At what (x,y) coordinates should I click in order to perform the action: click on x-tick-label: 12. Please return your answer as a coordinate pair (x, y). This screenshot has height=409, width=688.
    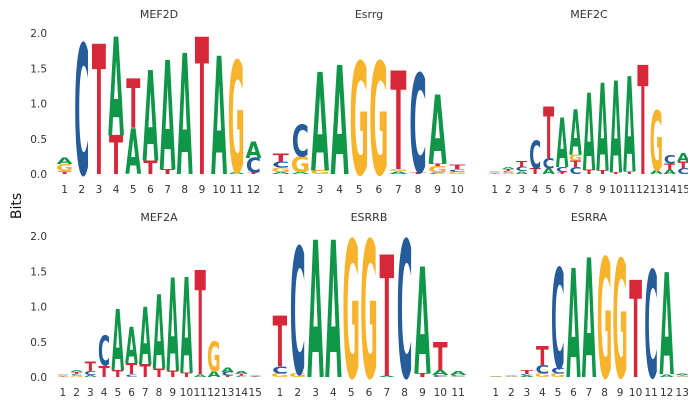
    Looking at the image, I should click on (213, 393).